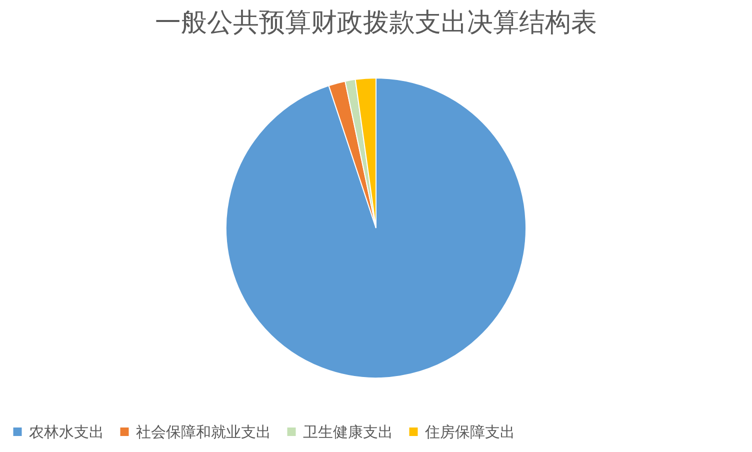 This screenshot has height=452, width=752. I want to click on legend-label: 卫生健康支出, so click(348, 431).